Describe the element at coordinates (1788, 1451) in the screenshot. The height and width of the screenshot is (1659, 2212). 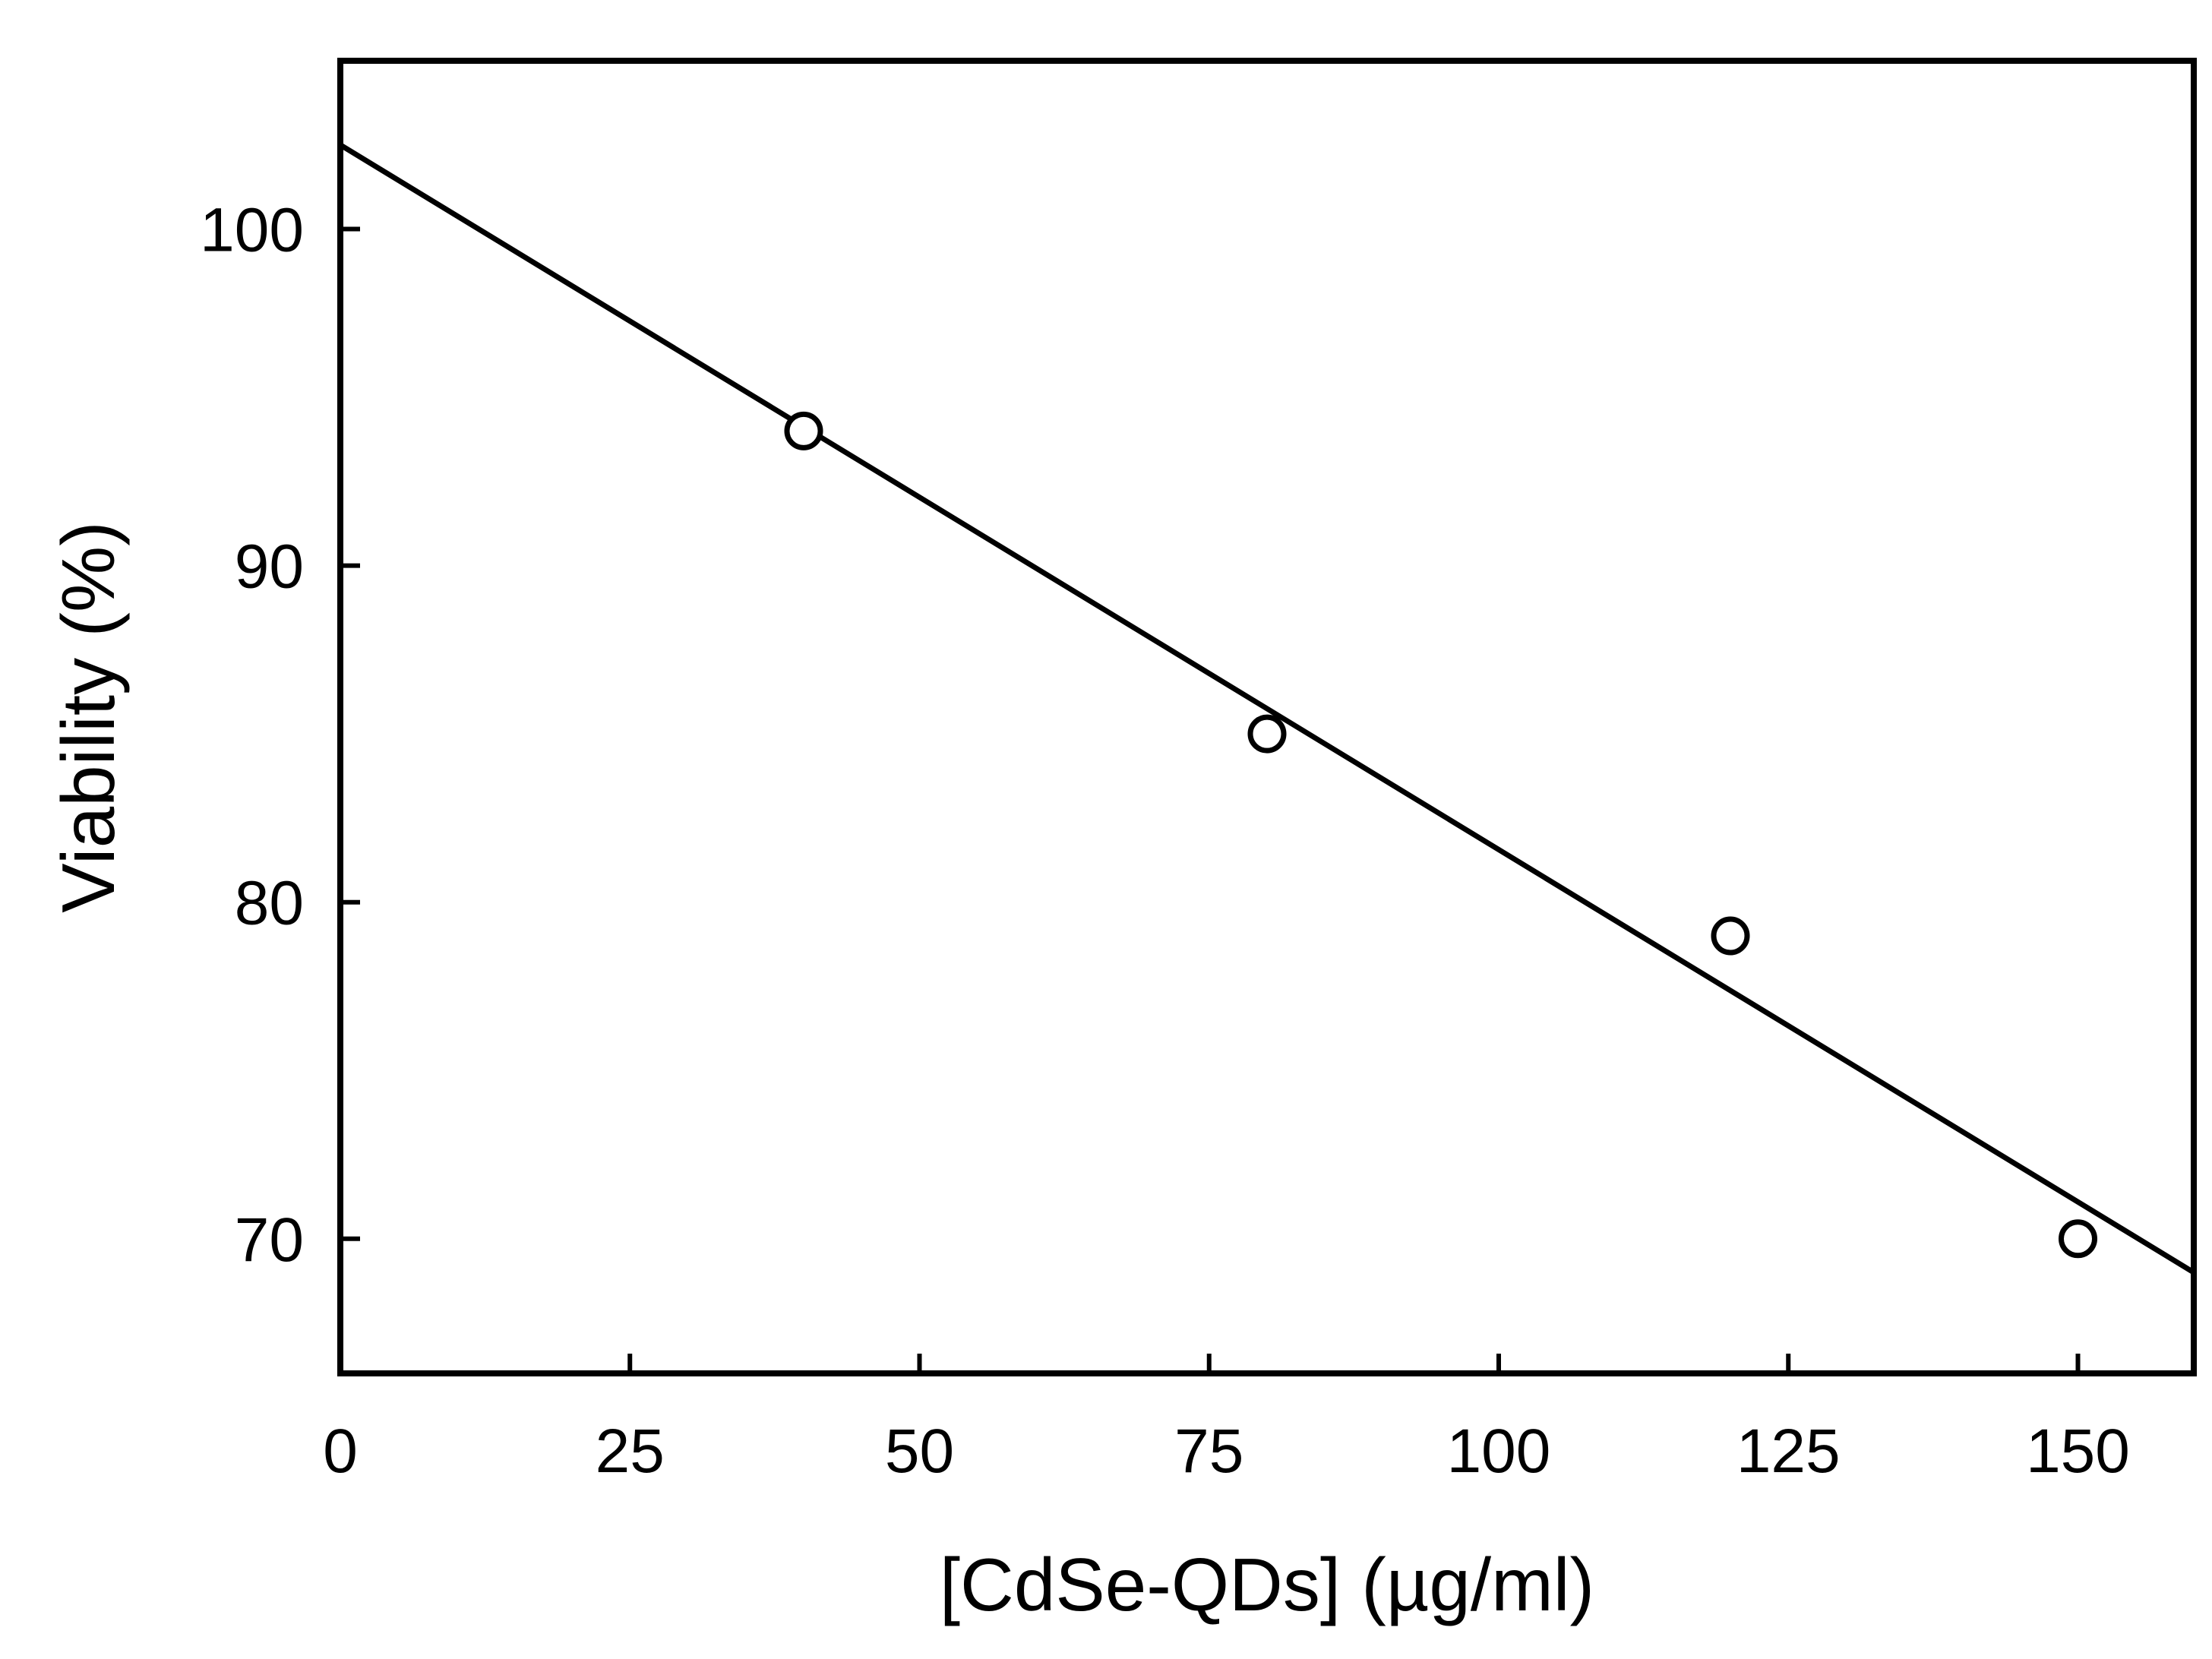
I see `x-tick-label: 125` at that location.